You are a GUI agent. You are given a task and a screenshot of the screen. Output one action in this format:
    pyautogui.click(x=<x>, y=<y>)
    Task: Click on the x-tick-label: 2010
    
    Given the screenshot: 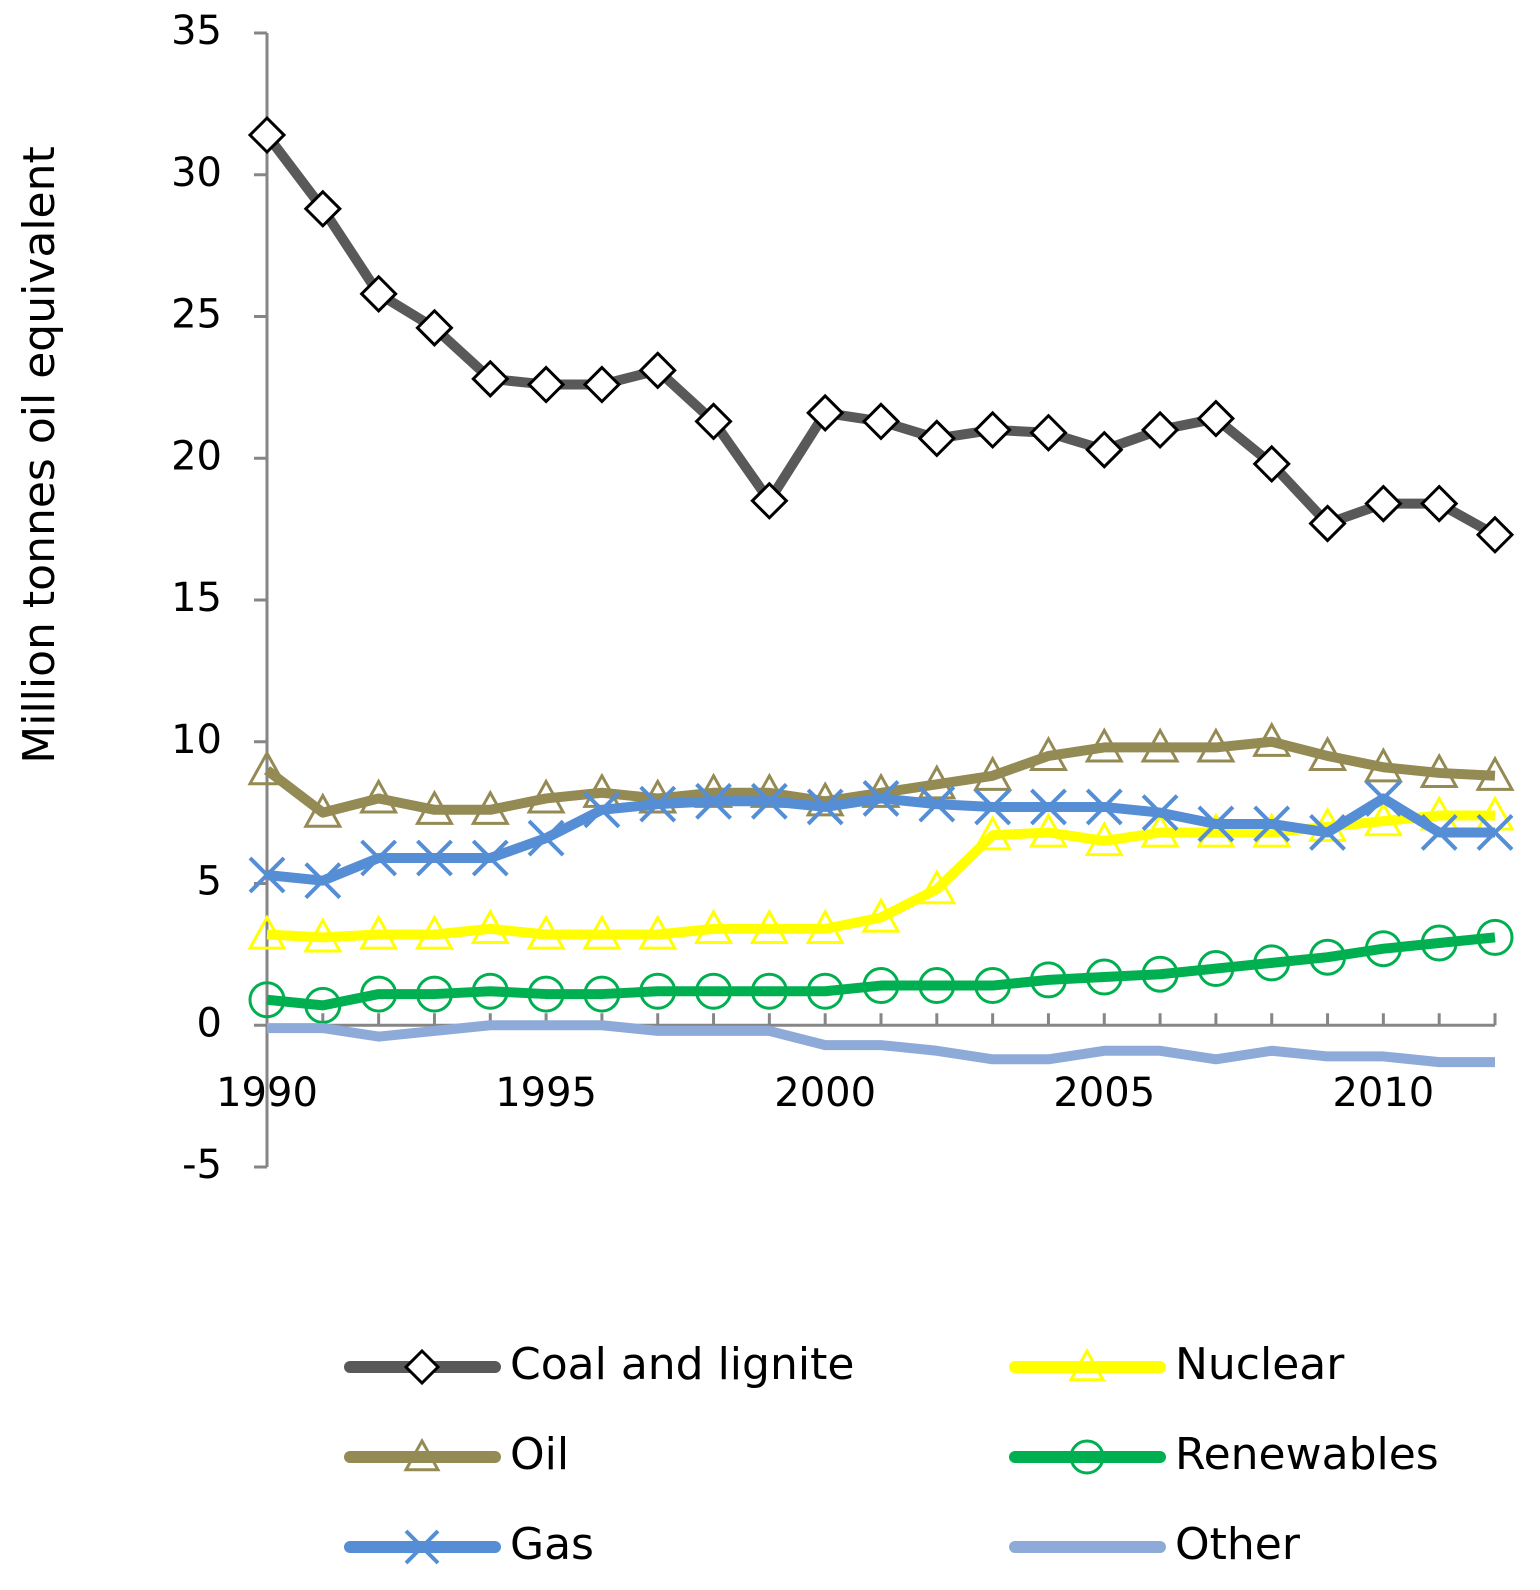 What is the action you would take?
    pyautogui.click(x=1383, y=1093)
    